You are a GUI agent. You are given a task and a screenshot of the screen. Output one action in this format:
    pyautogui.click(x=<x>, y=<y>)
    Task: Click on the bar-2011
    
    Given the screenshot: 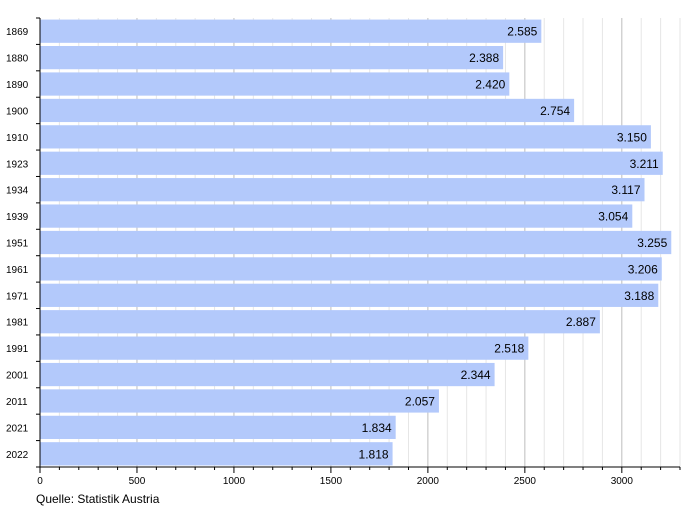 What is the action you would take?
    pyautogui.click(x=239, y=401)
    